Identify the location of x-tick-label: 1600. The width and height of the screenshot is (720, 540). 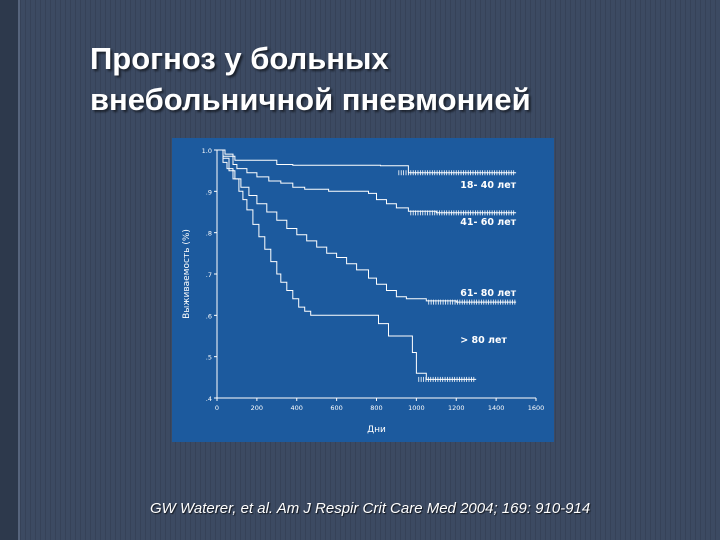
(536, 408).